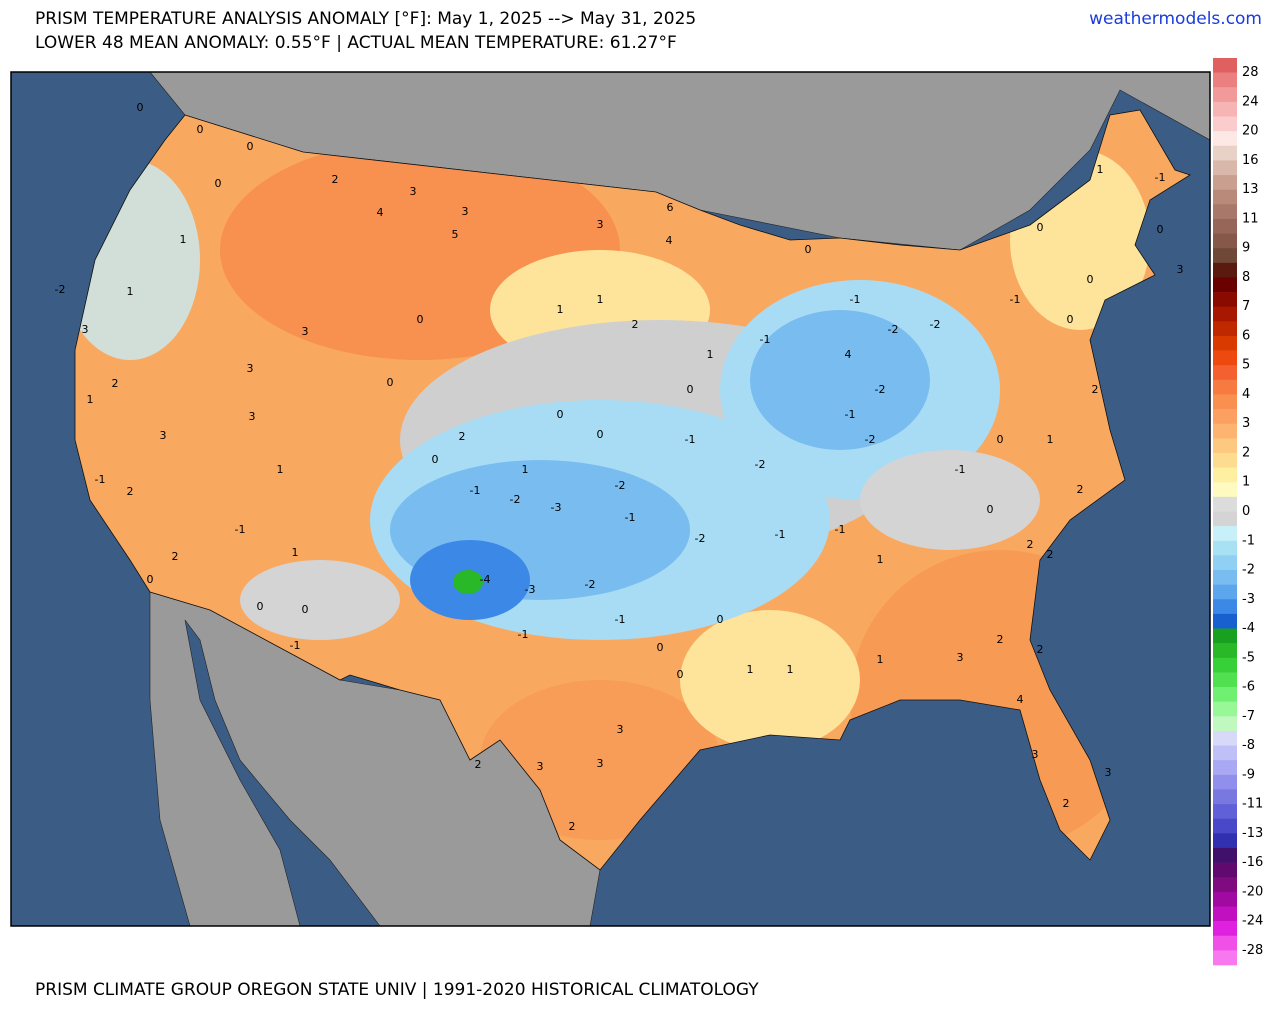 The height and width of the screenshot is (1028, 1280). Describe the element at coordinates (380, 212) in the screenshot. I see `anomaly-label: 4` at that location.